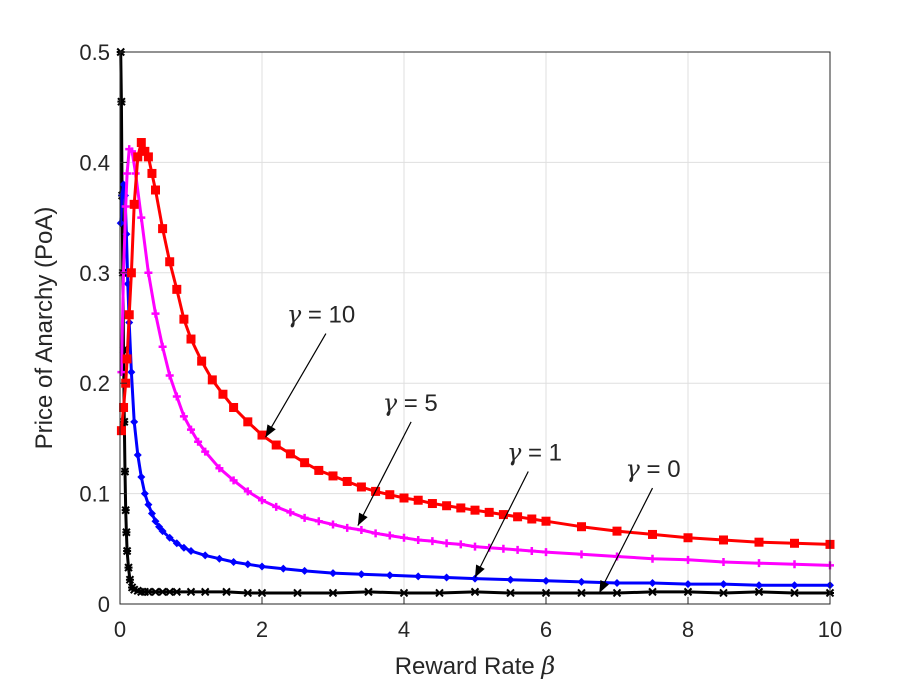  I want to click on y-tick-label: 0.2, so click(94, 383).